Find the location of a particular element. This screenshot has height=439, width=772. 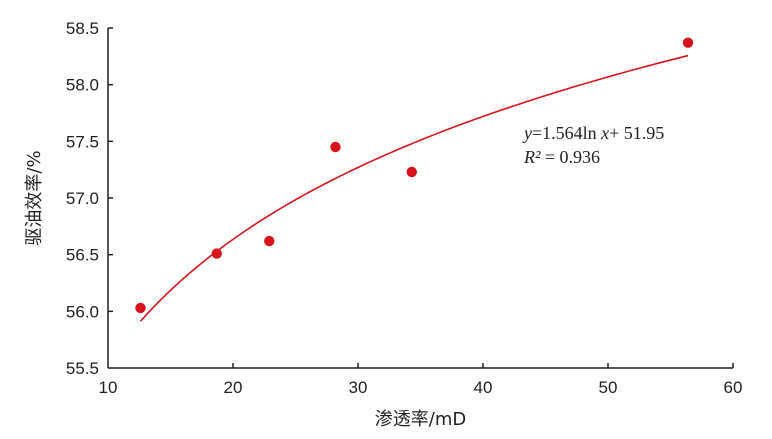

x-tick-label: 60 is located at coordinates (733, 387).